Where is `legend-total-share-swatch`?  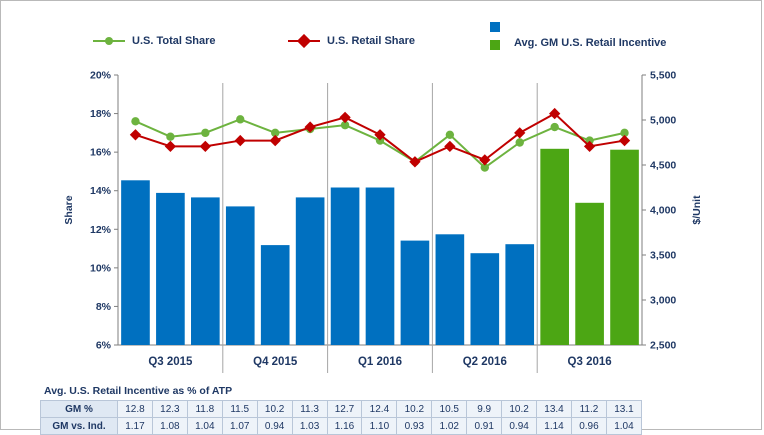
legend-total-share-swatch is located at coordinates (109, 41).